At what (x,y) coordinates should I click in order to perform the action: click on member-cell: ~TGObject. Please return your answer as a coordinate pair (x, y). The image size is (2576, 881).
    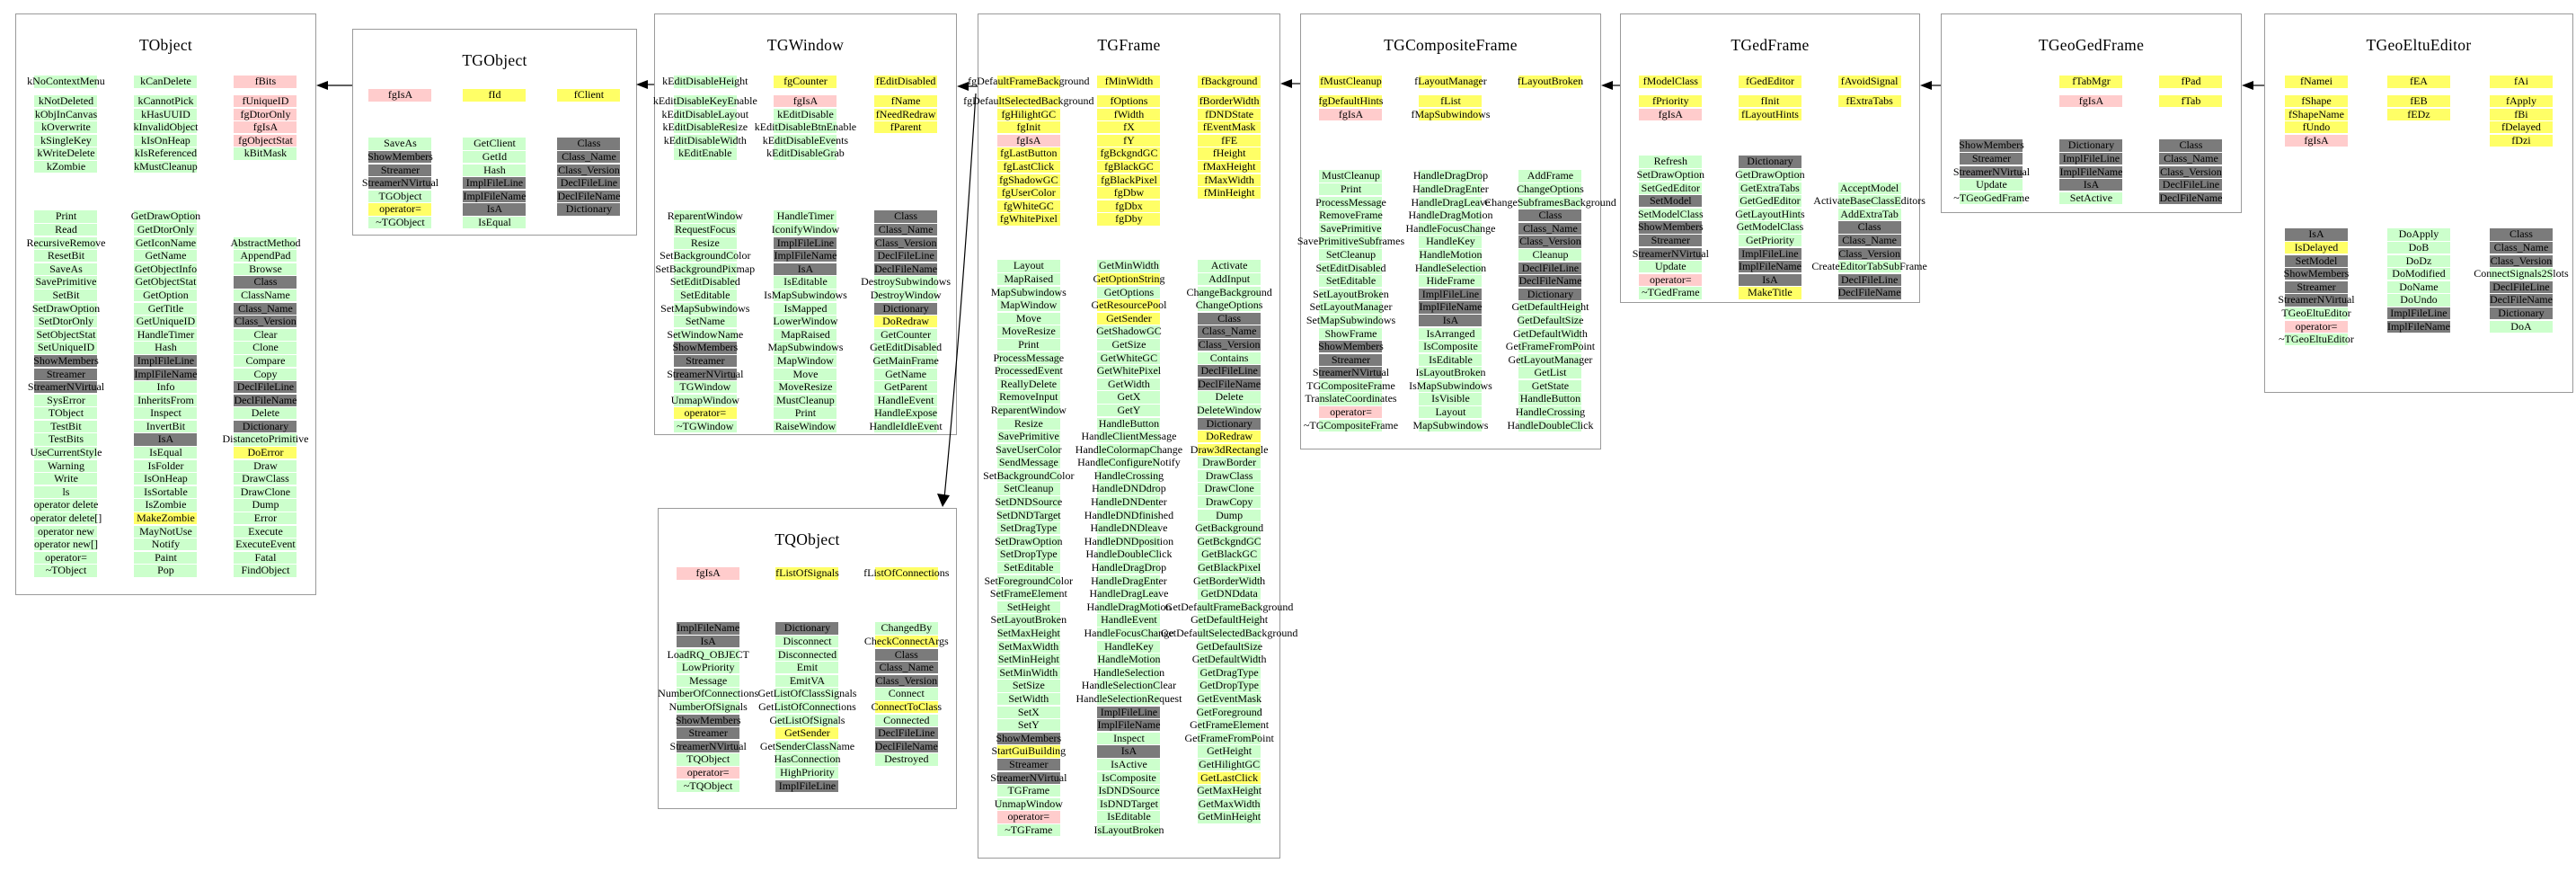
    Looking at the image, I should click on (400, 223).